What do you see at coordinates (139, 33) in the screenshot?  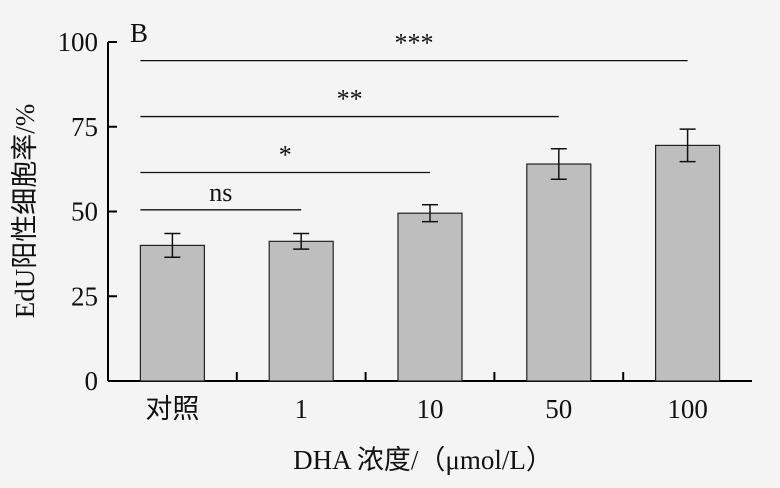 I see `panel-label: B` at bounding box center [139, 33].